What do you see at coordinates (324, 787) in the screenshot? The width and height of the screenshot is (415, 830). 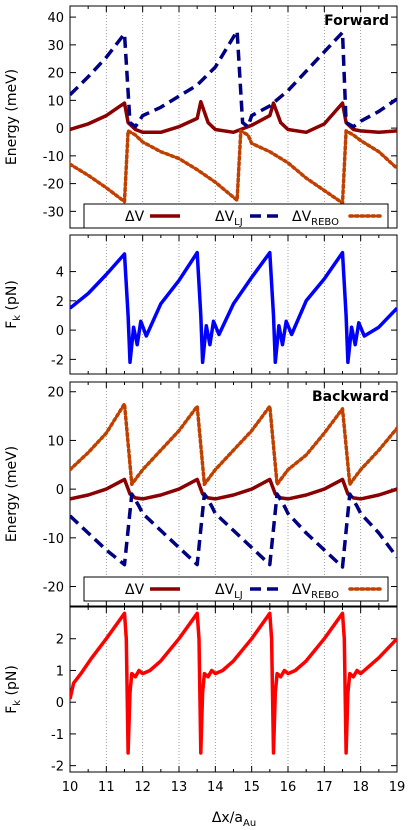 I see `x-tick-label: 17` at bounding box center [324, 787].